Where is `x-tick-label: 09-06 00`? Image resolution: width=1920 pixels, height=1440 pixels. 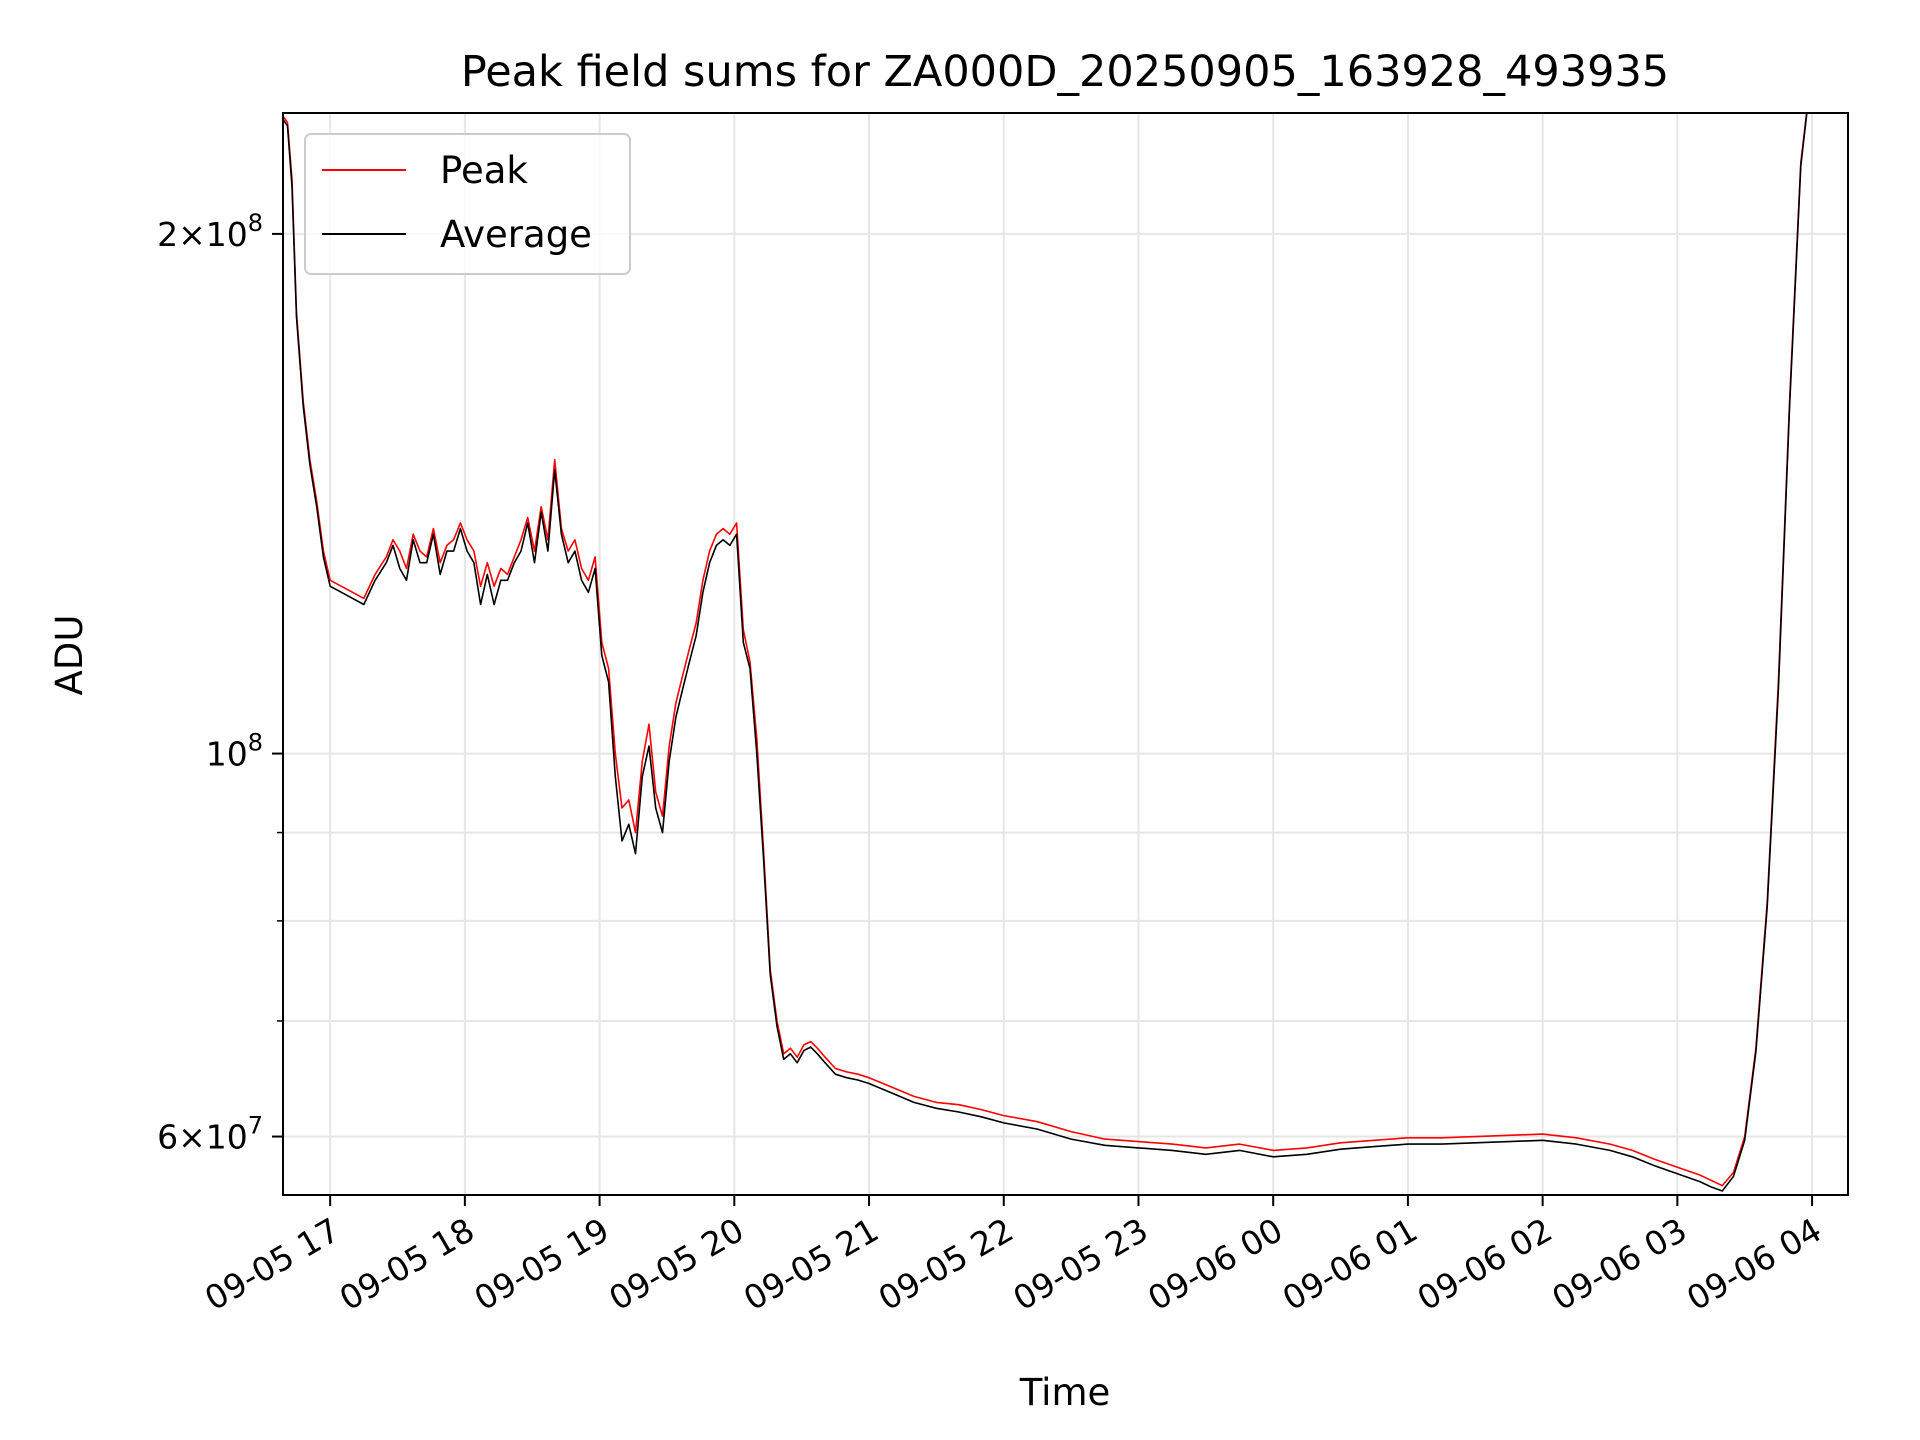 x-tick-label: 09-06 00 is located at coordinates (1215, 1264).